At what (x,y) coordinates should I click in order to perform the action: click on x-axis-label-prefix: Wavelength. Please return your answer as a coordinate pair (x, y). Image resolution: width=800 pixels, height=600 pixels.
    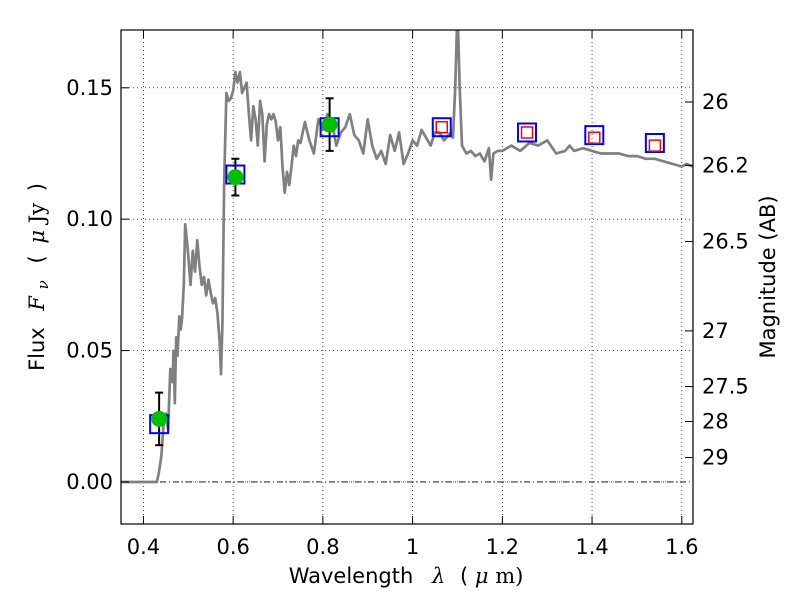
    Looking at the image, I should click on (351, 576).